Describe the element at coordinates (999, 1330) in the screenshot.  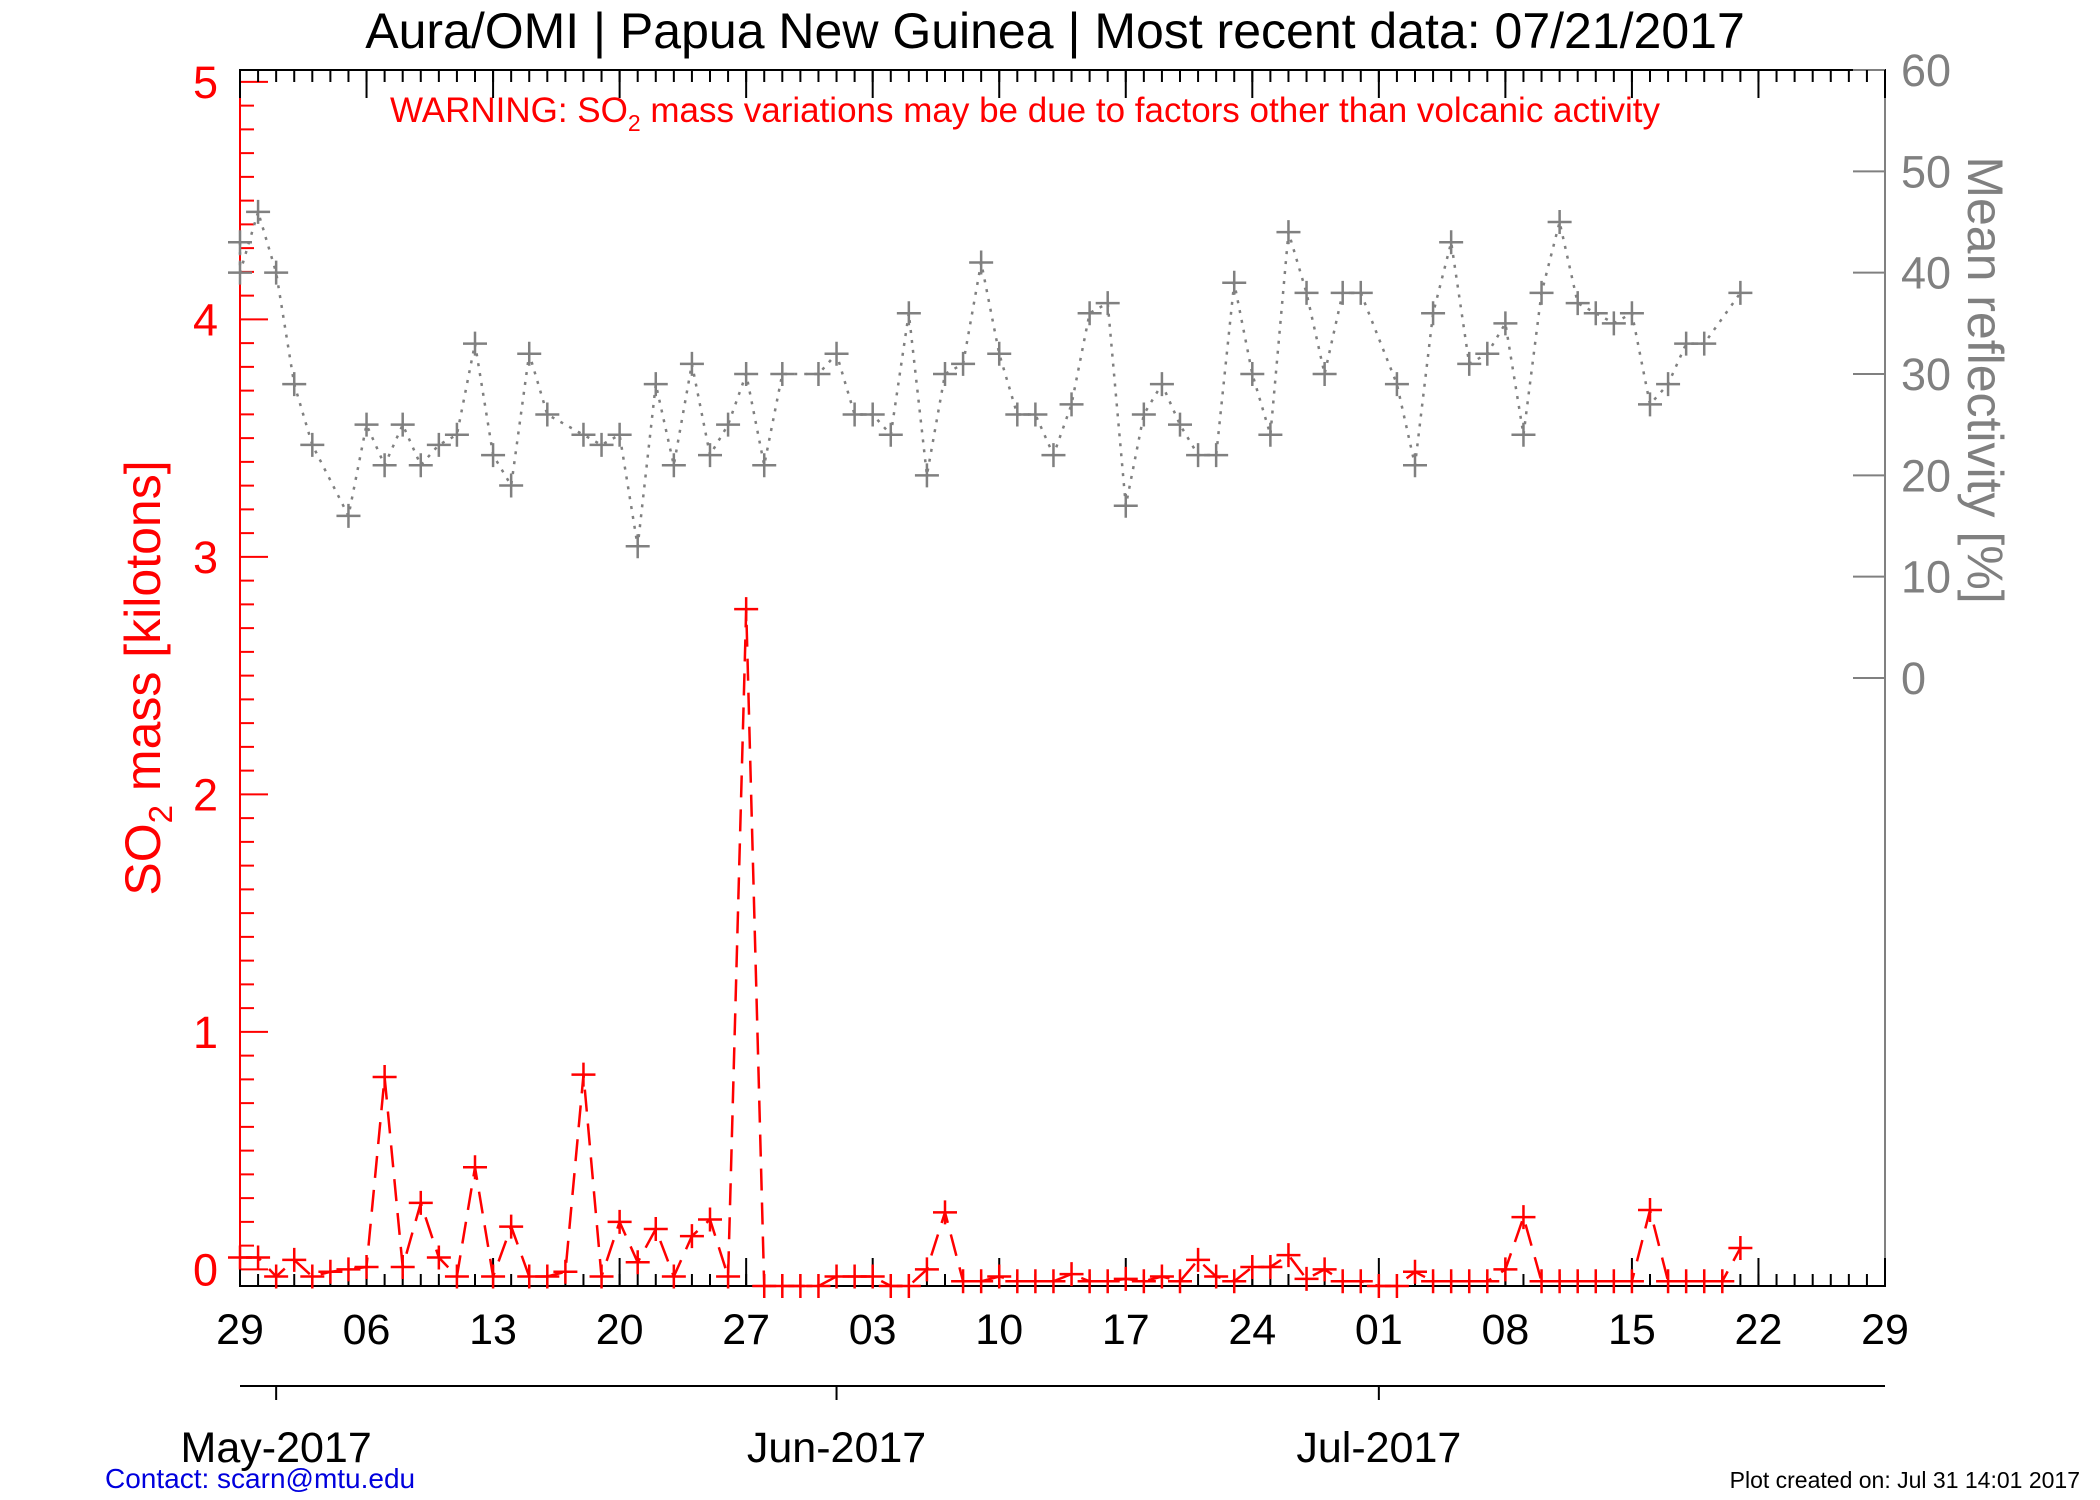
I see `x-tick-label: 10` at that location.